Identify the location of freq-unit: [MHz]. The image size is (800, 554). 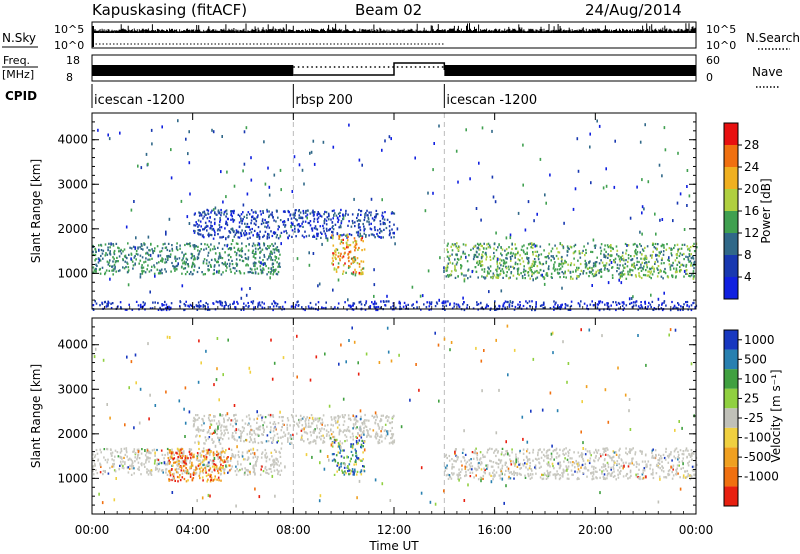
(18, 74).